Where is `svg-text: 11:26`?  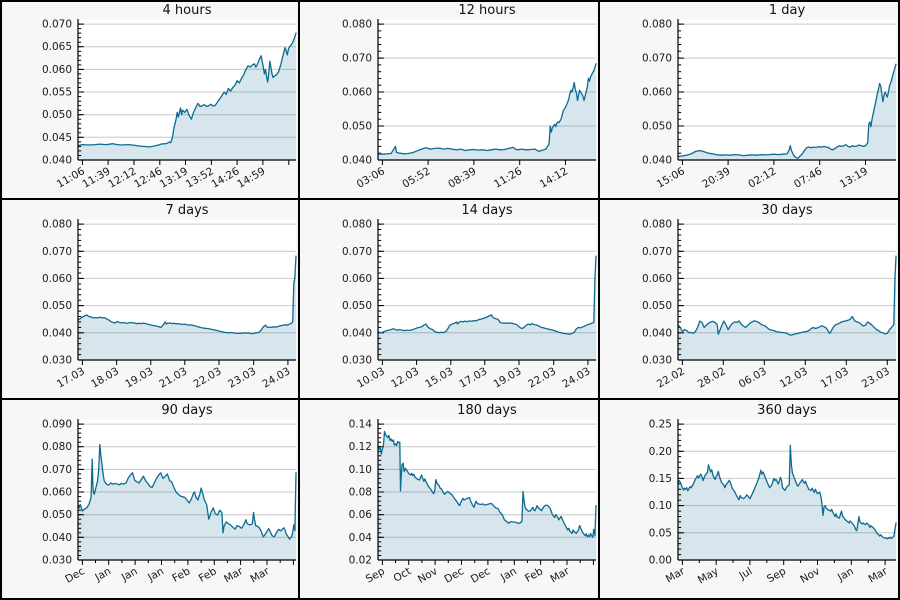
svg-text: 11:26 is located at coordinates (508, 178).